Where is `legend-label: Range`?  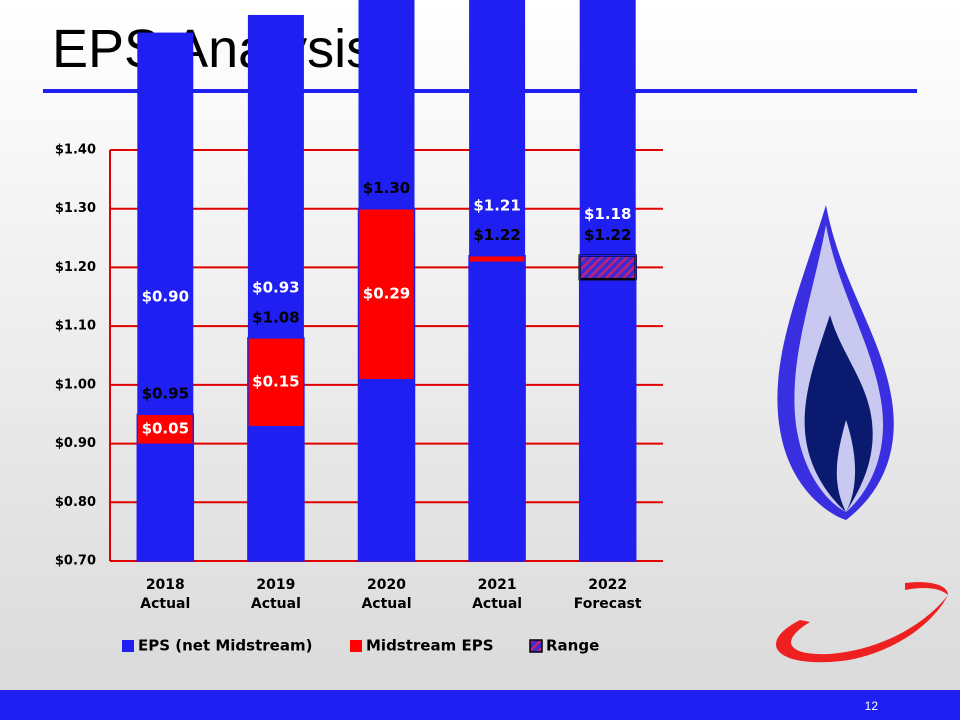 legend-label: Range is located at coordinates (572, 646).